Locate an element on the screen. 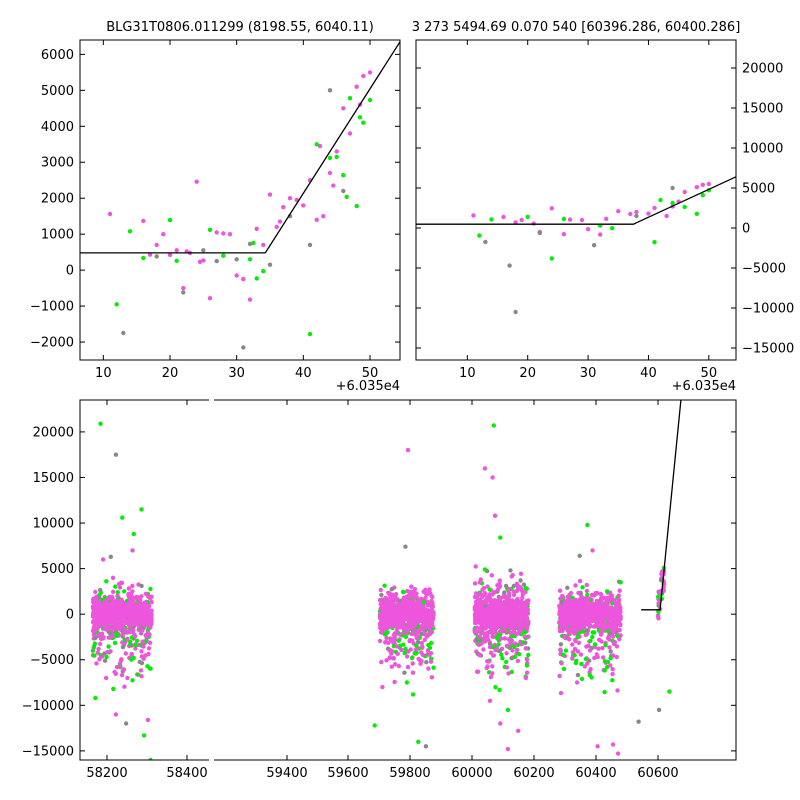 The height and width of the screenshot is (800, 800). y-tick-label: 0 is located at coordinates (70, 615).